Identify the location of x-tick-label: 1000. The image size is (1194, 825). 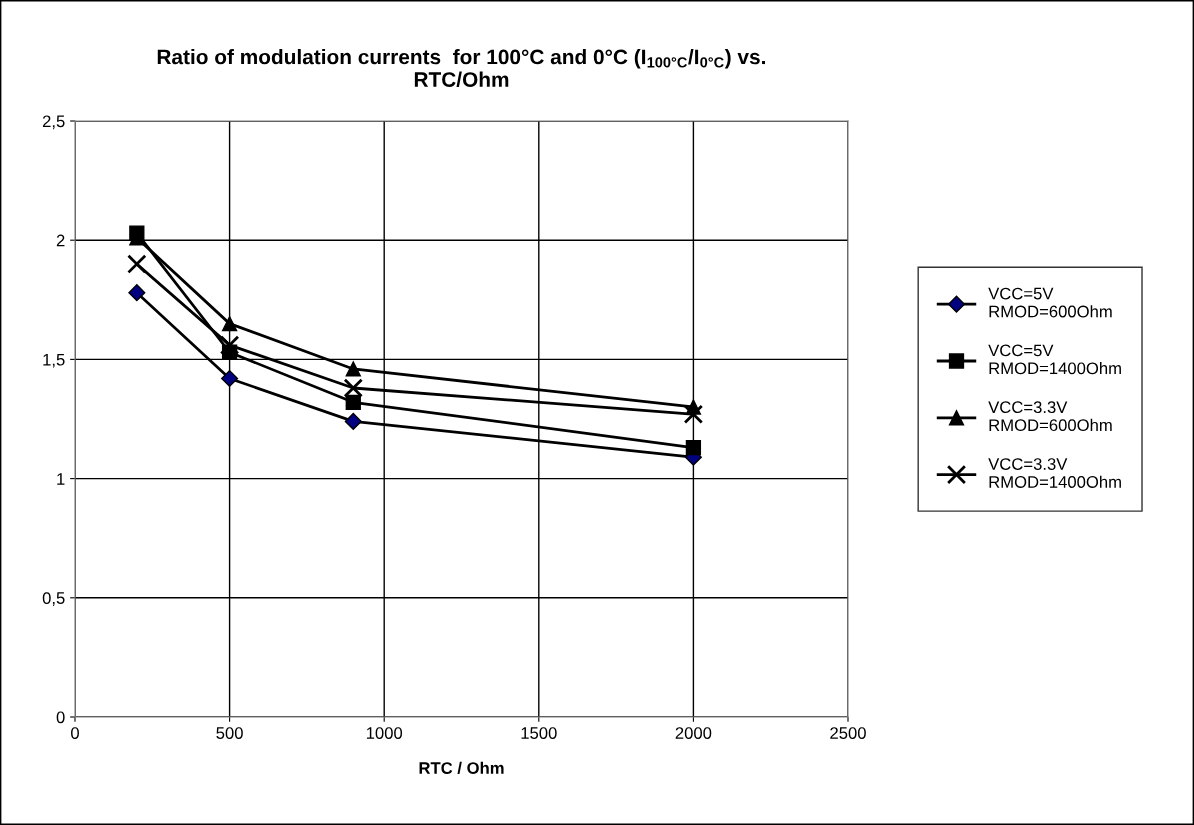
(384, 733).